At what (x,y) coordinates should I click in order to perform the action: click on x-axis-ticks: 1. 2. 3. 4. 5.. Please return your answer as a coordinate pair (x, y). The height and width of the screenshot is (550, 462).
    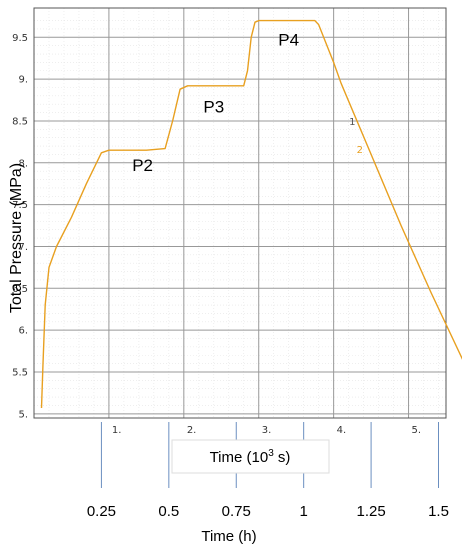
    Looking at the image, I should click on (266, 430).